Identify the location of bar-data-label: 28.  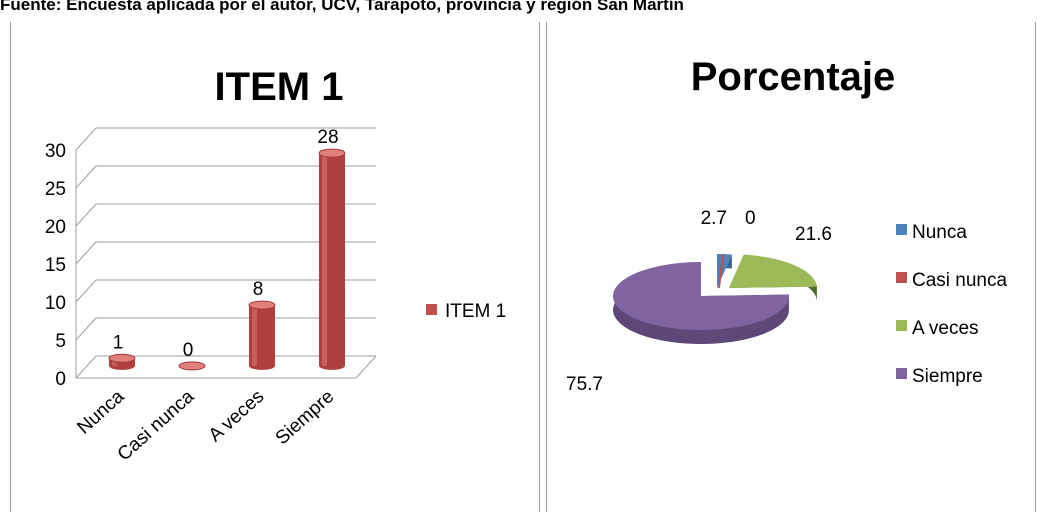
(327, 137).